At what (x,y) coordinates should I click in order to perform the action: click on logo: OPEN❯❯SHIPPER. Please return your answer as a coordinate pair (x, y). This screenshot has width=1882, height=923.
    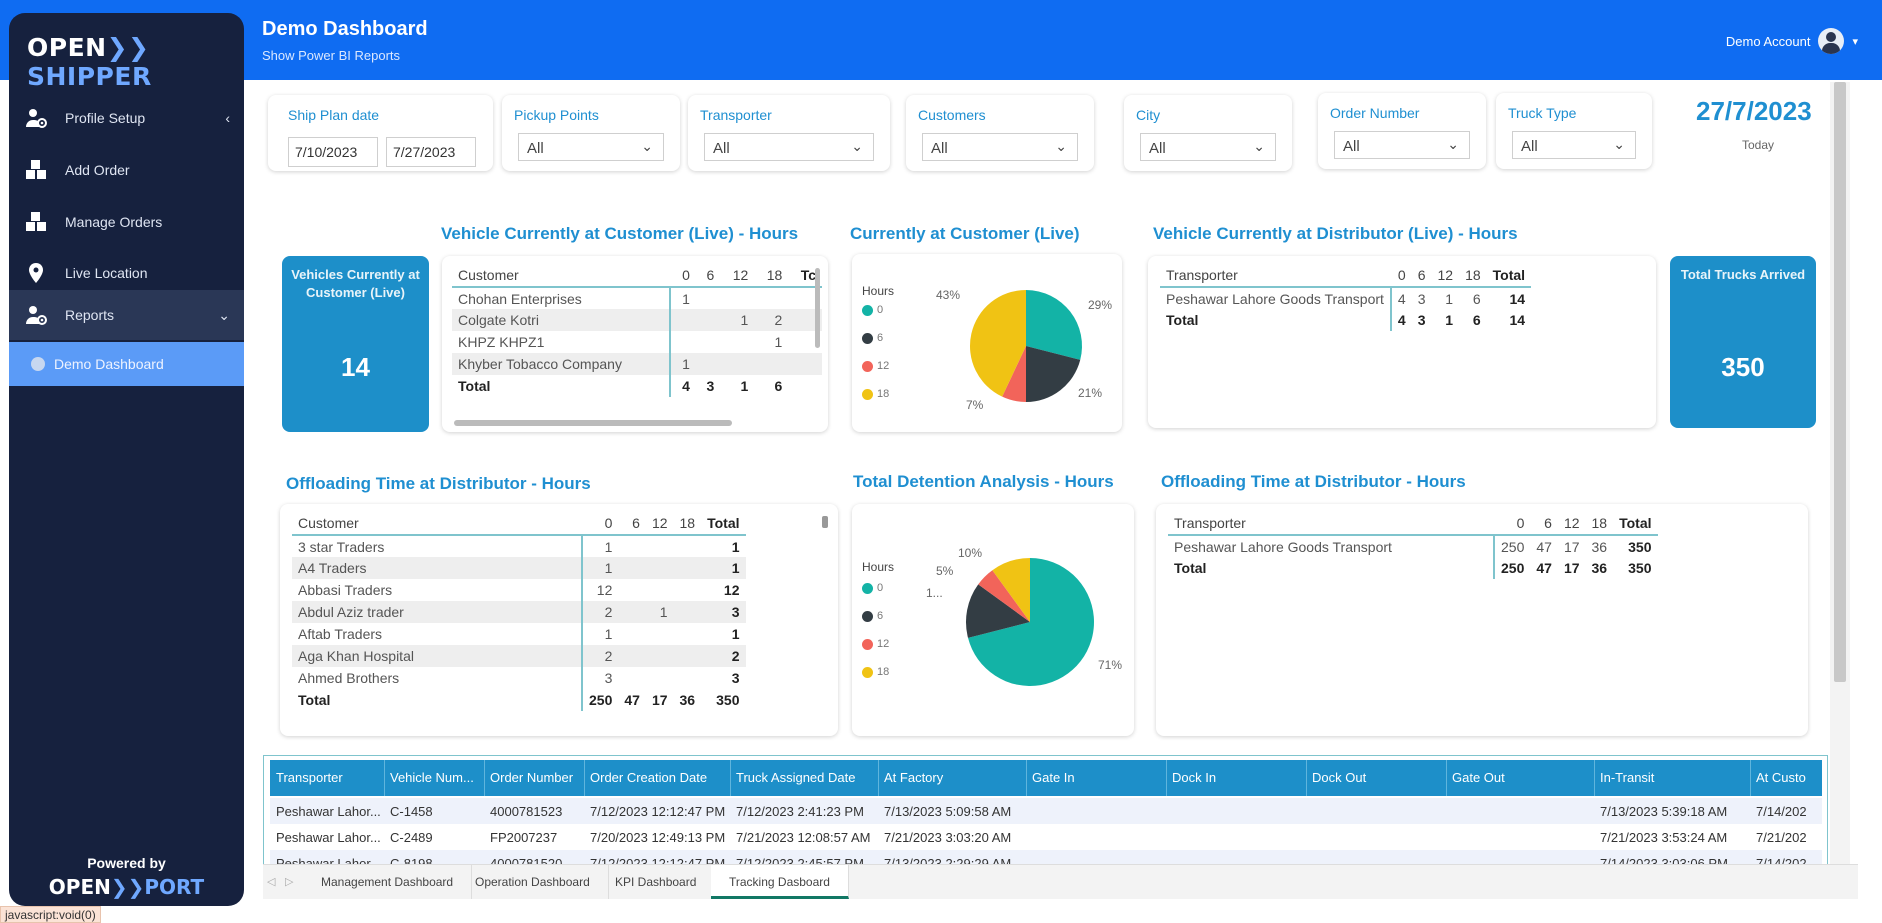
    Looking at the image, I should click on (135, 62).